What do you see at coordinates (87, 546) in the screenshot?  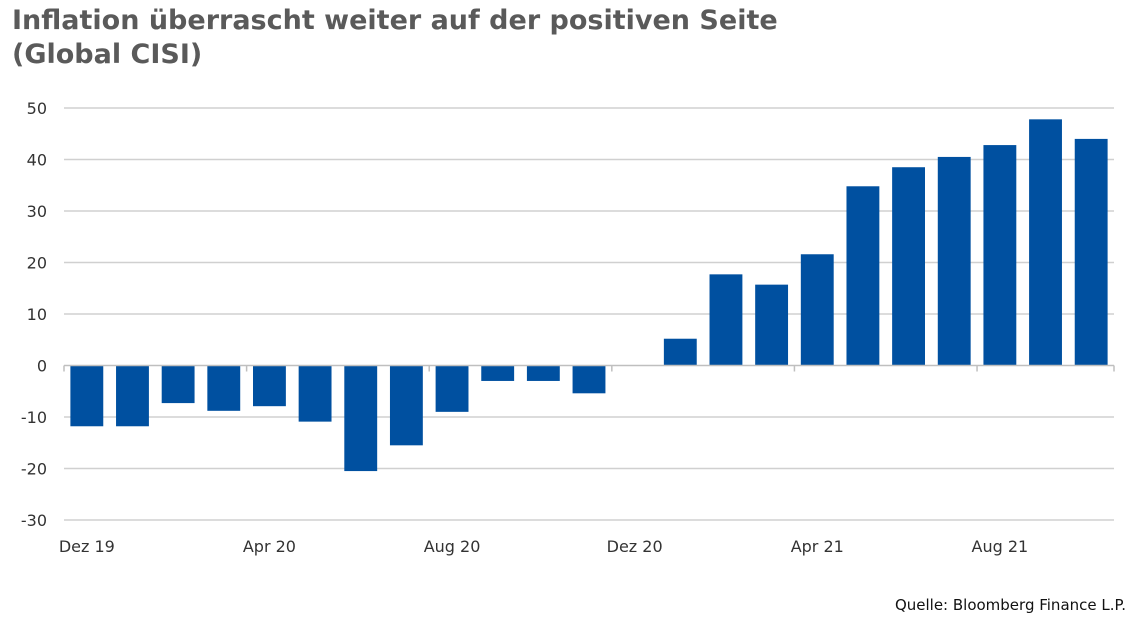 I see `x-tick-label: Dez 19` at bounding box center [87, 546].